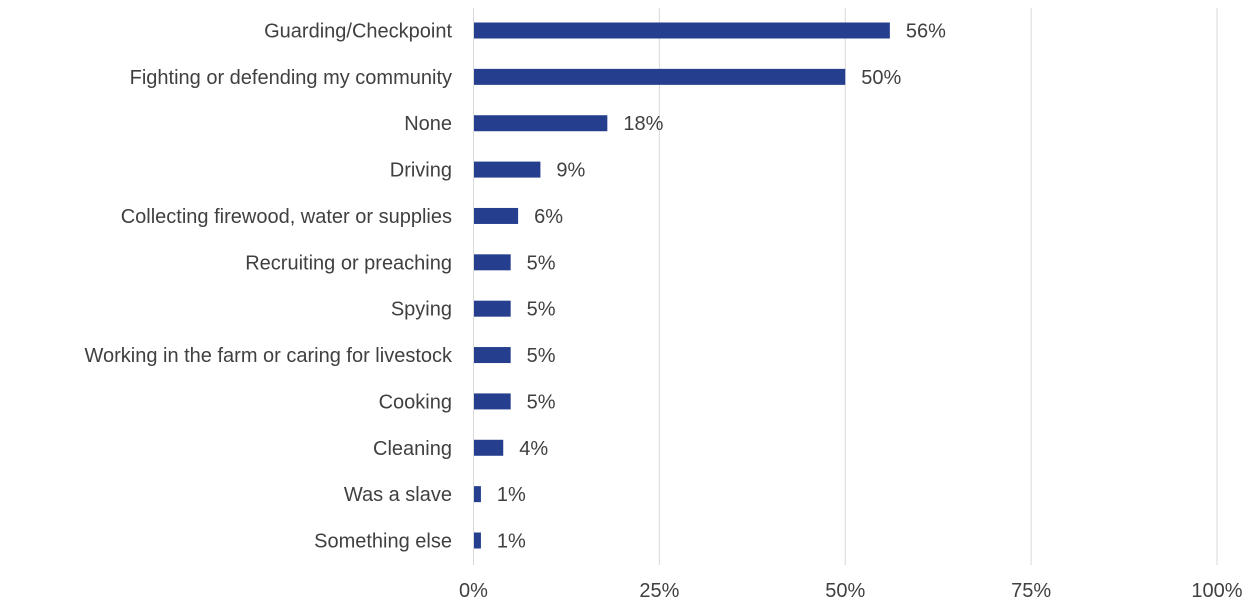 Image resolution: width=1252 pixels, height=606 pixels. I want to click on x-tick-label: 25%, so click(659, 590).